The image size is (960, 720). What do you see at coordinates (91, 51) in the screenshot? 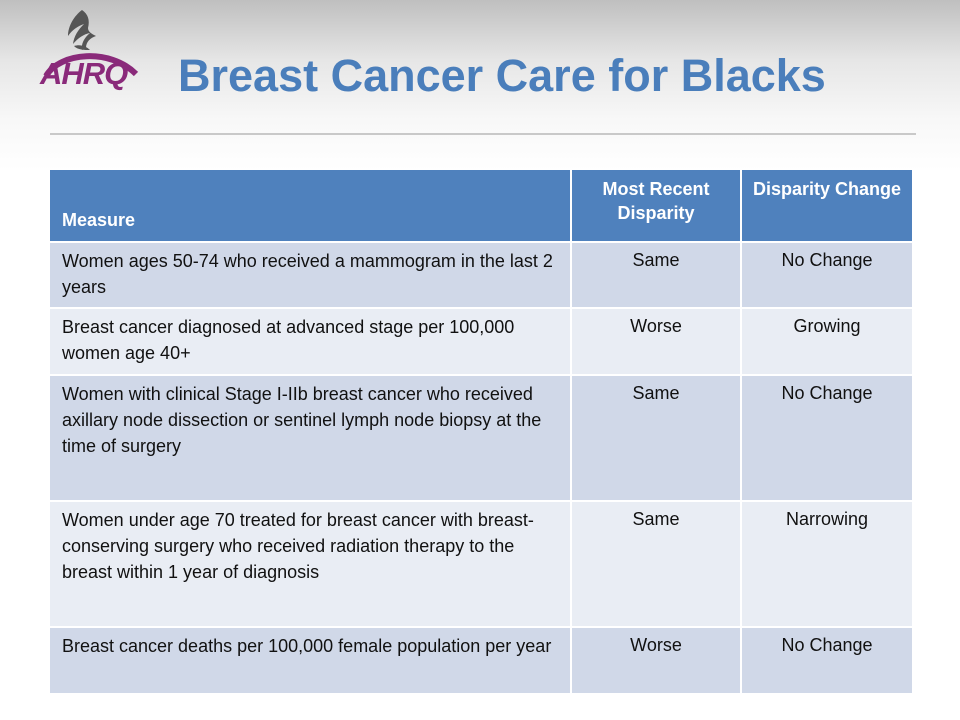
I see `ahrq-logo: AHRQ` at bounding box center [91, 51].